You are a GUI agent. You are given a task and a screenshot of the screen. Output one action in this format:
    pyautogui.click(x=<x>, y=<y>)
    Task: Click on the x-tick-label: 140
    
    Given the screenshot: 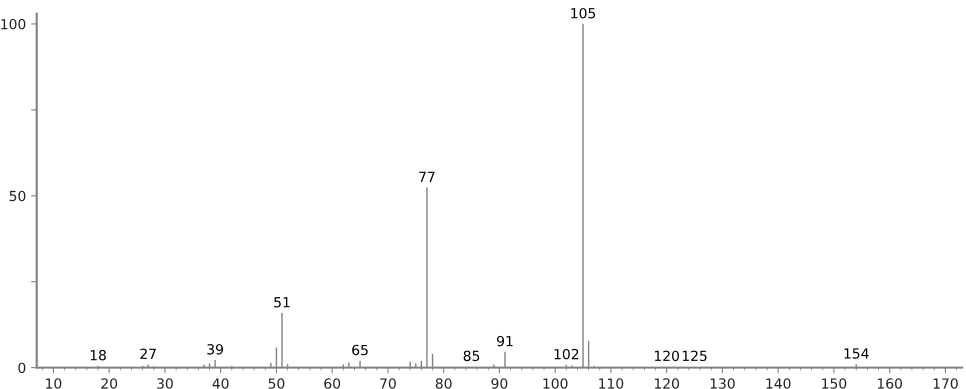 What is the action you would take?
    pyautogui.click(x=778, y=383)
    